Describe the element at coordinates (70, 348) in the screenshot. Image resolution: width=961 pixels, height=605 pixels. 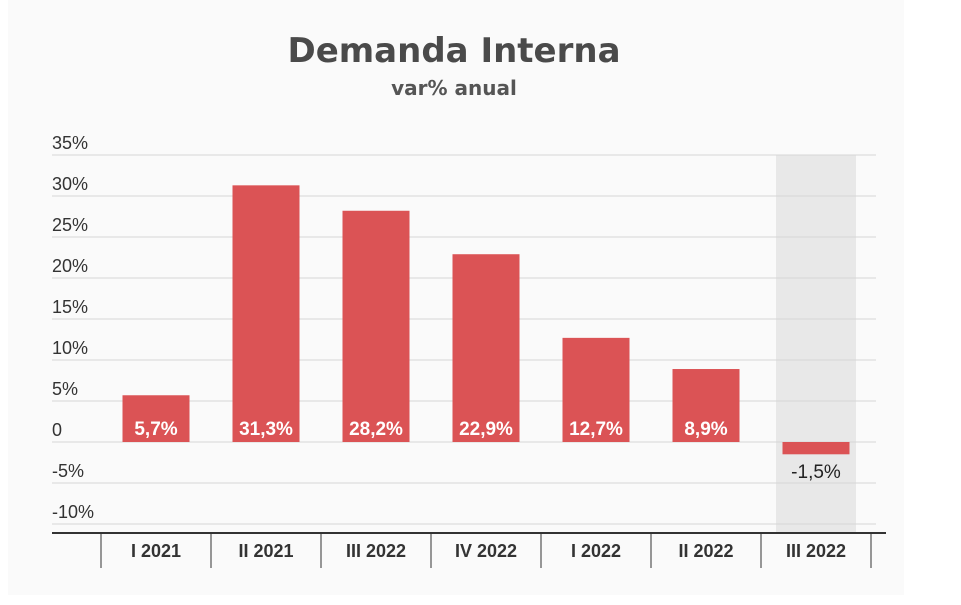
I see `y-tick-label: 10%` at that location.